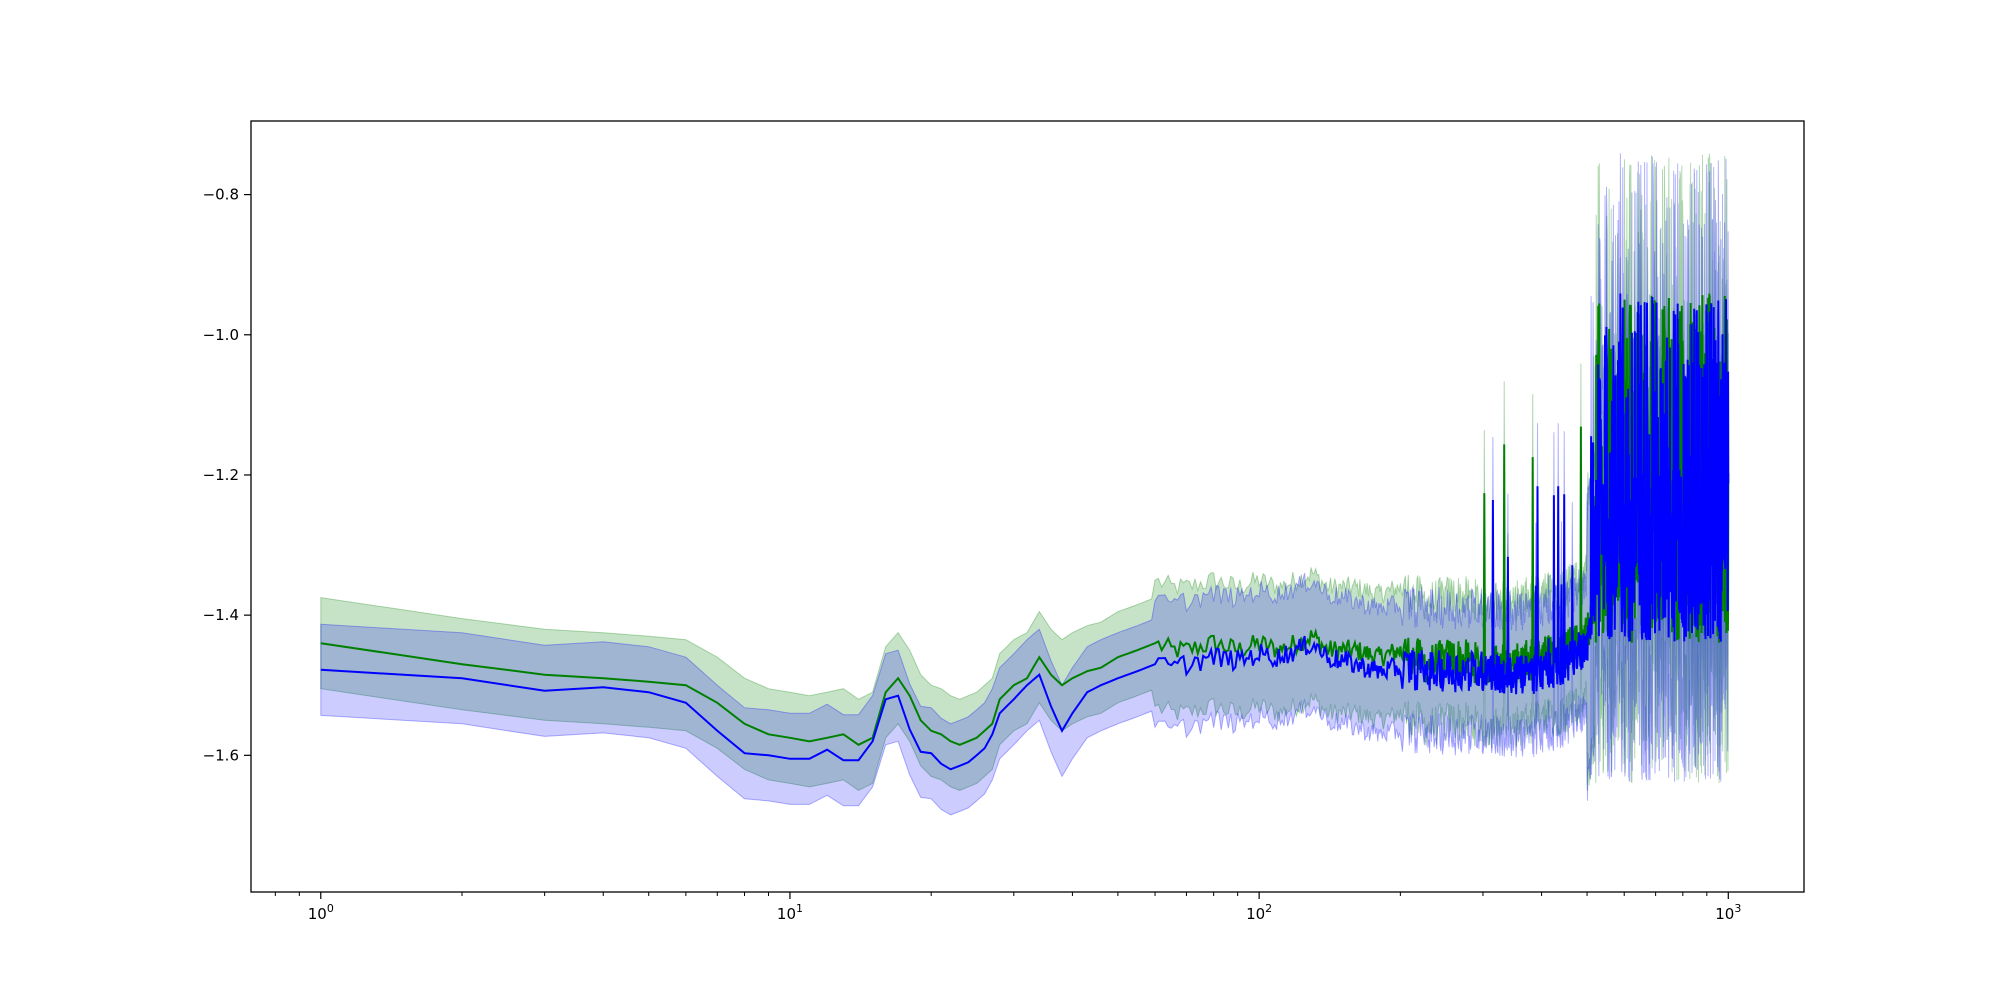  I want to click on x-tick-exp-2: 2, so click(1268, 908).